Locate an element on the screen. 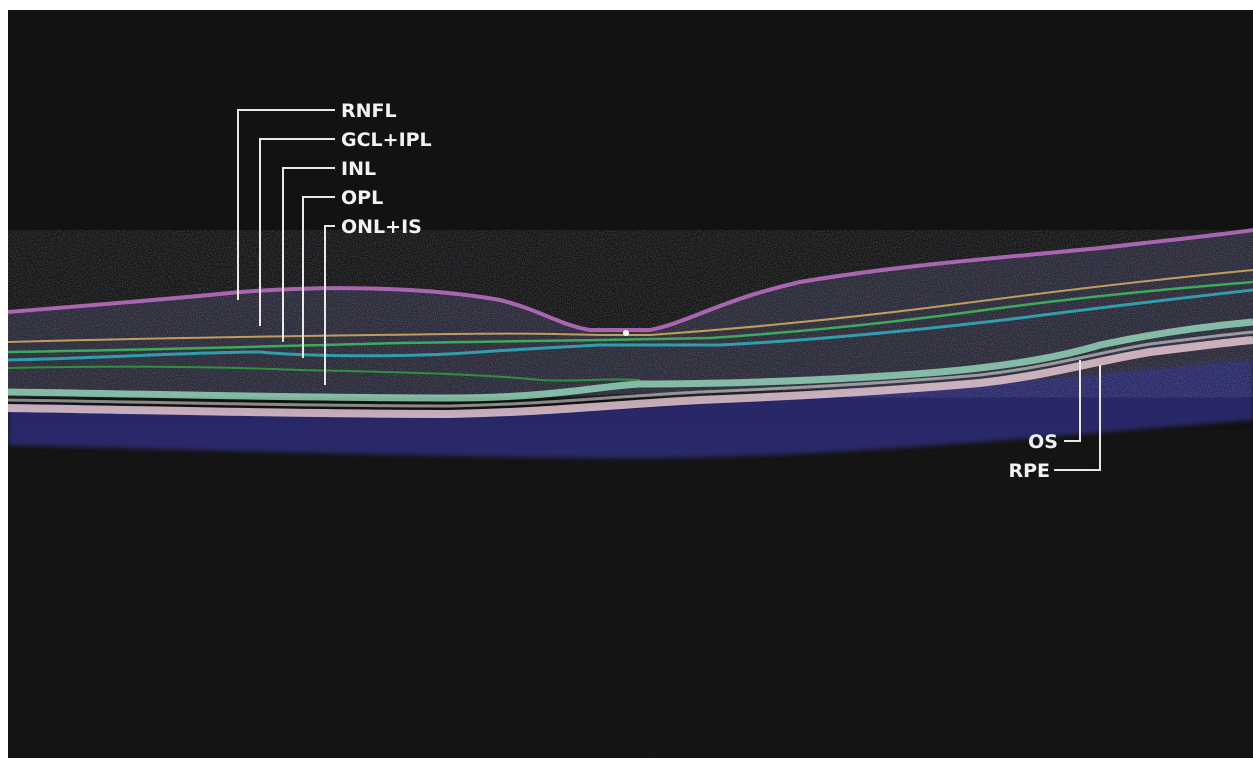  label-gcl-ipl: GCL+IPL is located at coordinates (386, 140).